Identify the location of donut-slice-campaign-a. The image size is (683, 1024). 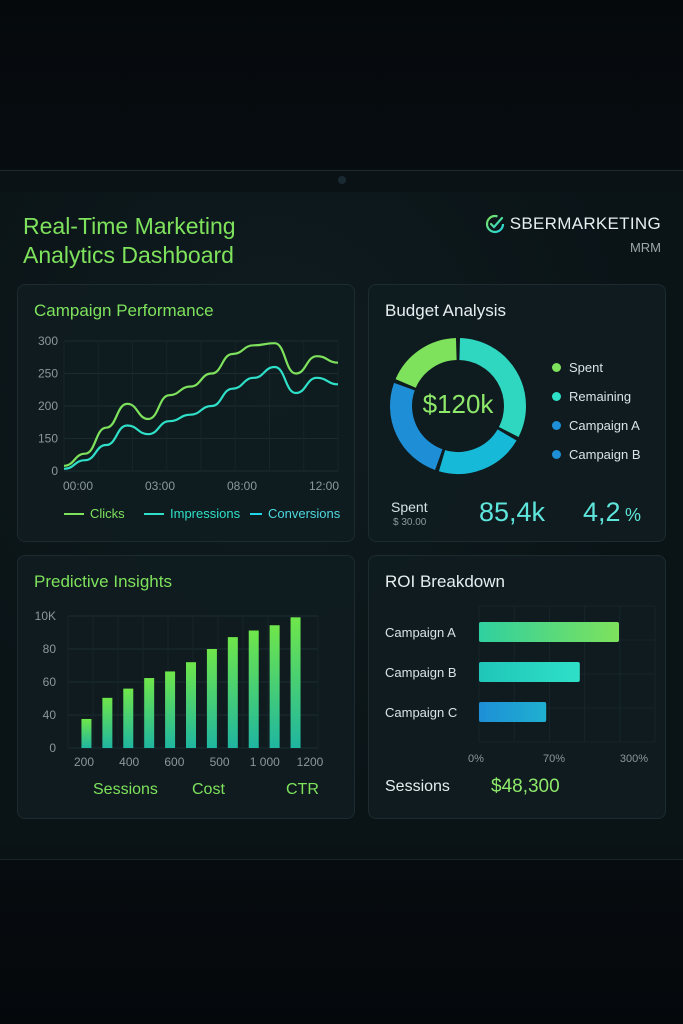
(416, 426).